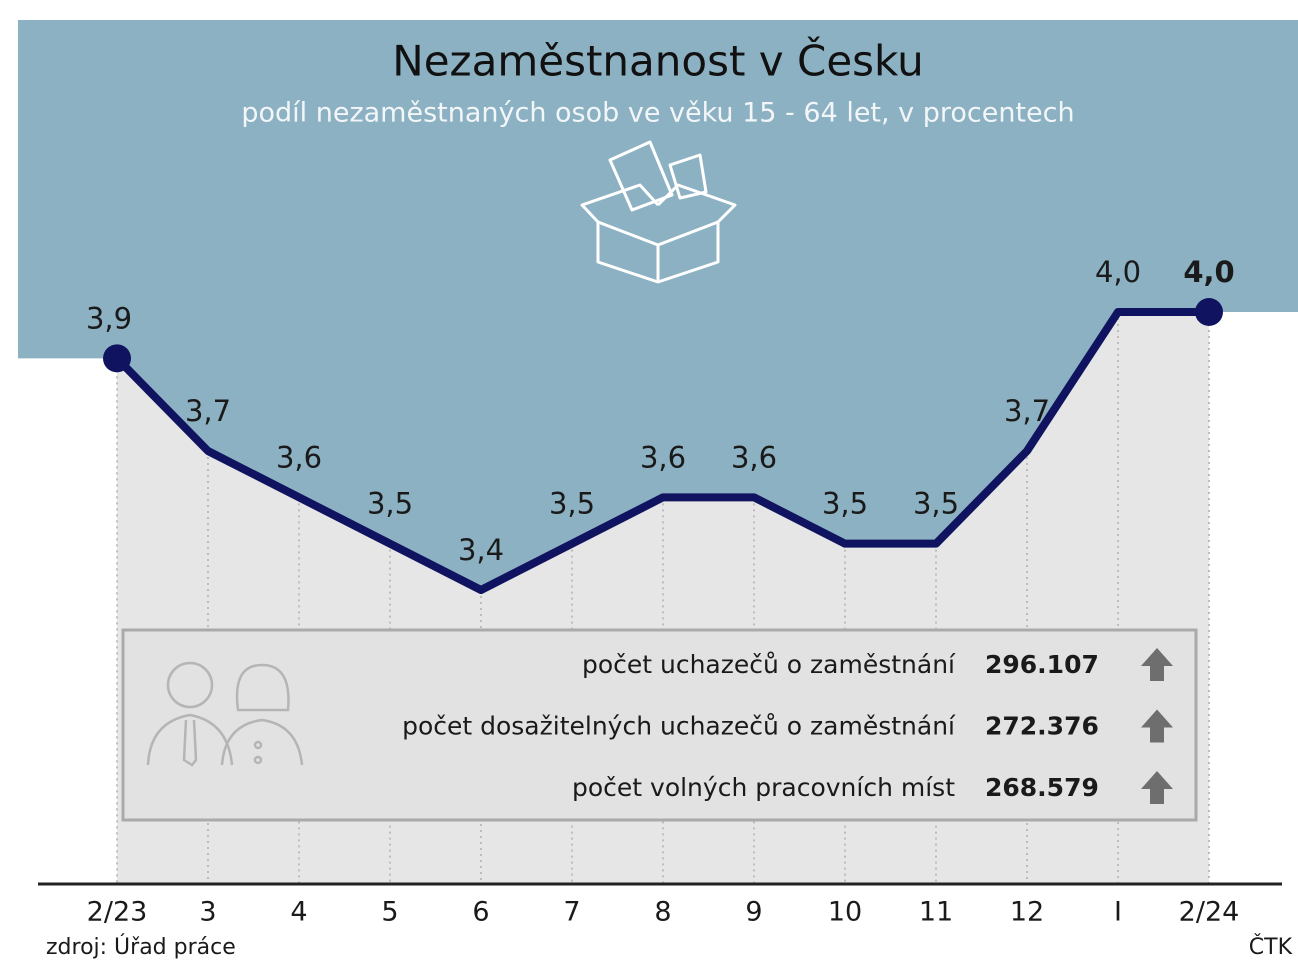  I want to click on info-value: 272.376, so click(1042, 726).